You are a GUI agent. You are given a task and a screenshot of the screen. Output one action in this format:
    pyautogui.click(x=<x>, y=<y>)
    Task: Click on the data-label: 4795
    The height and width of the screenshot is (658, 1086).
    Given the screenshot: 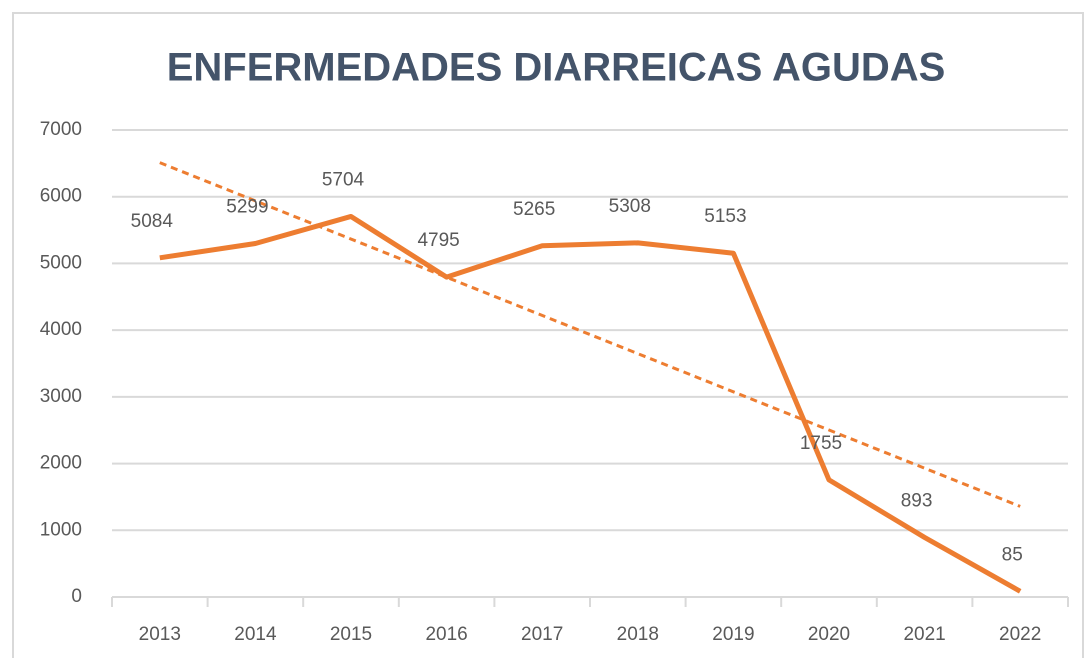 What is the action you would take?
    pyautogui.click(x=438, y=240)
    